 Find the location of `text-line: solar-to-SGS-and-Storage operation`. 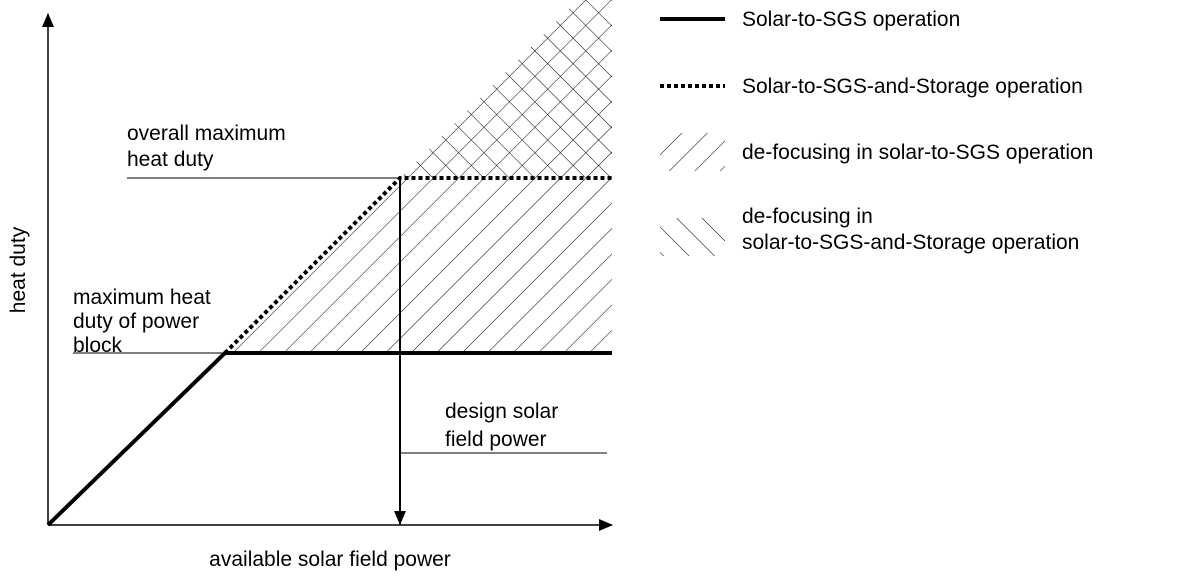

text-line: solar-to-SGS-and-Storage operation is located at coordinates (910, 242).